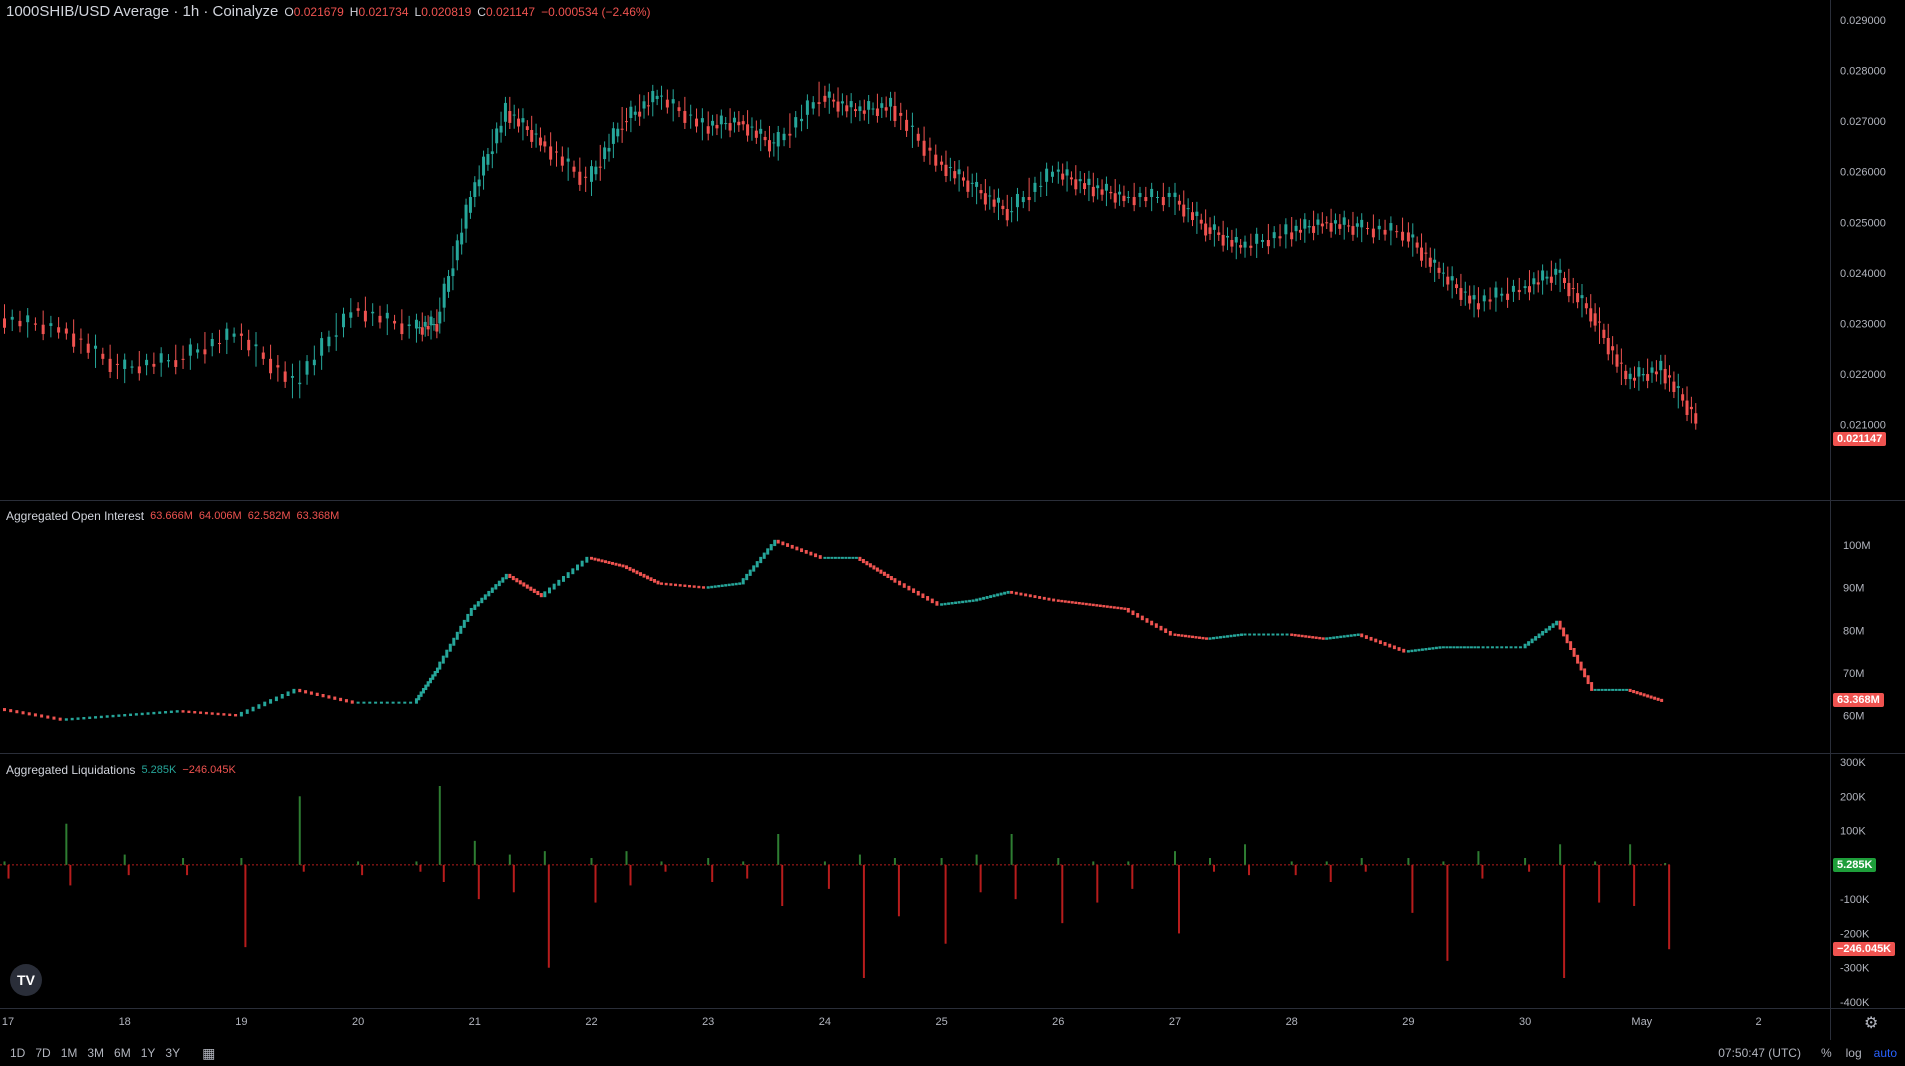  What do you see at coordinates (142, 11) in the screenshot?
I see `symbol-title: 1000SHIB/USD Average · 1h · Coinalyze` at bounding box center [142, 11].